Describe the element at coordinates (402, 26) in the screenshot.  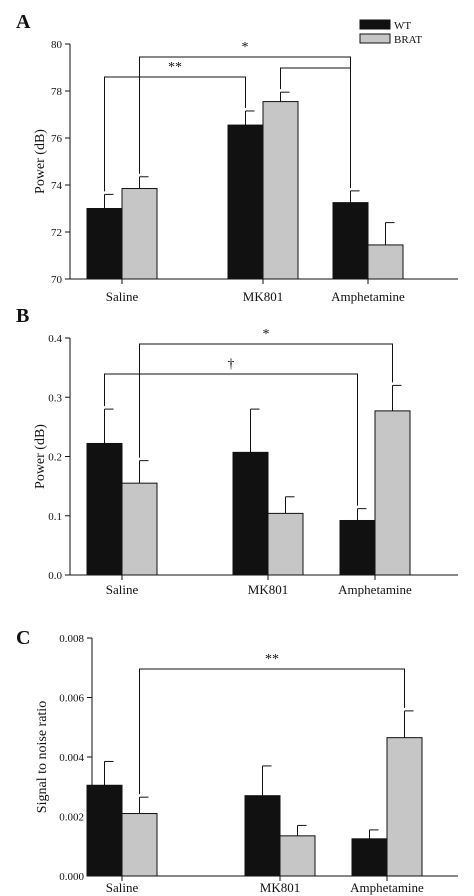
I see `legend-label: WT` at that location.